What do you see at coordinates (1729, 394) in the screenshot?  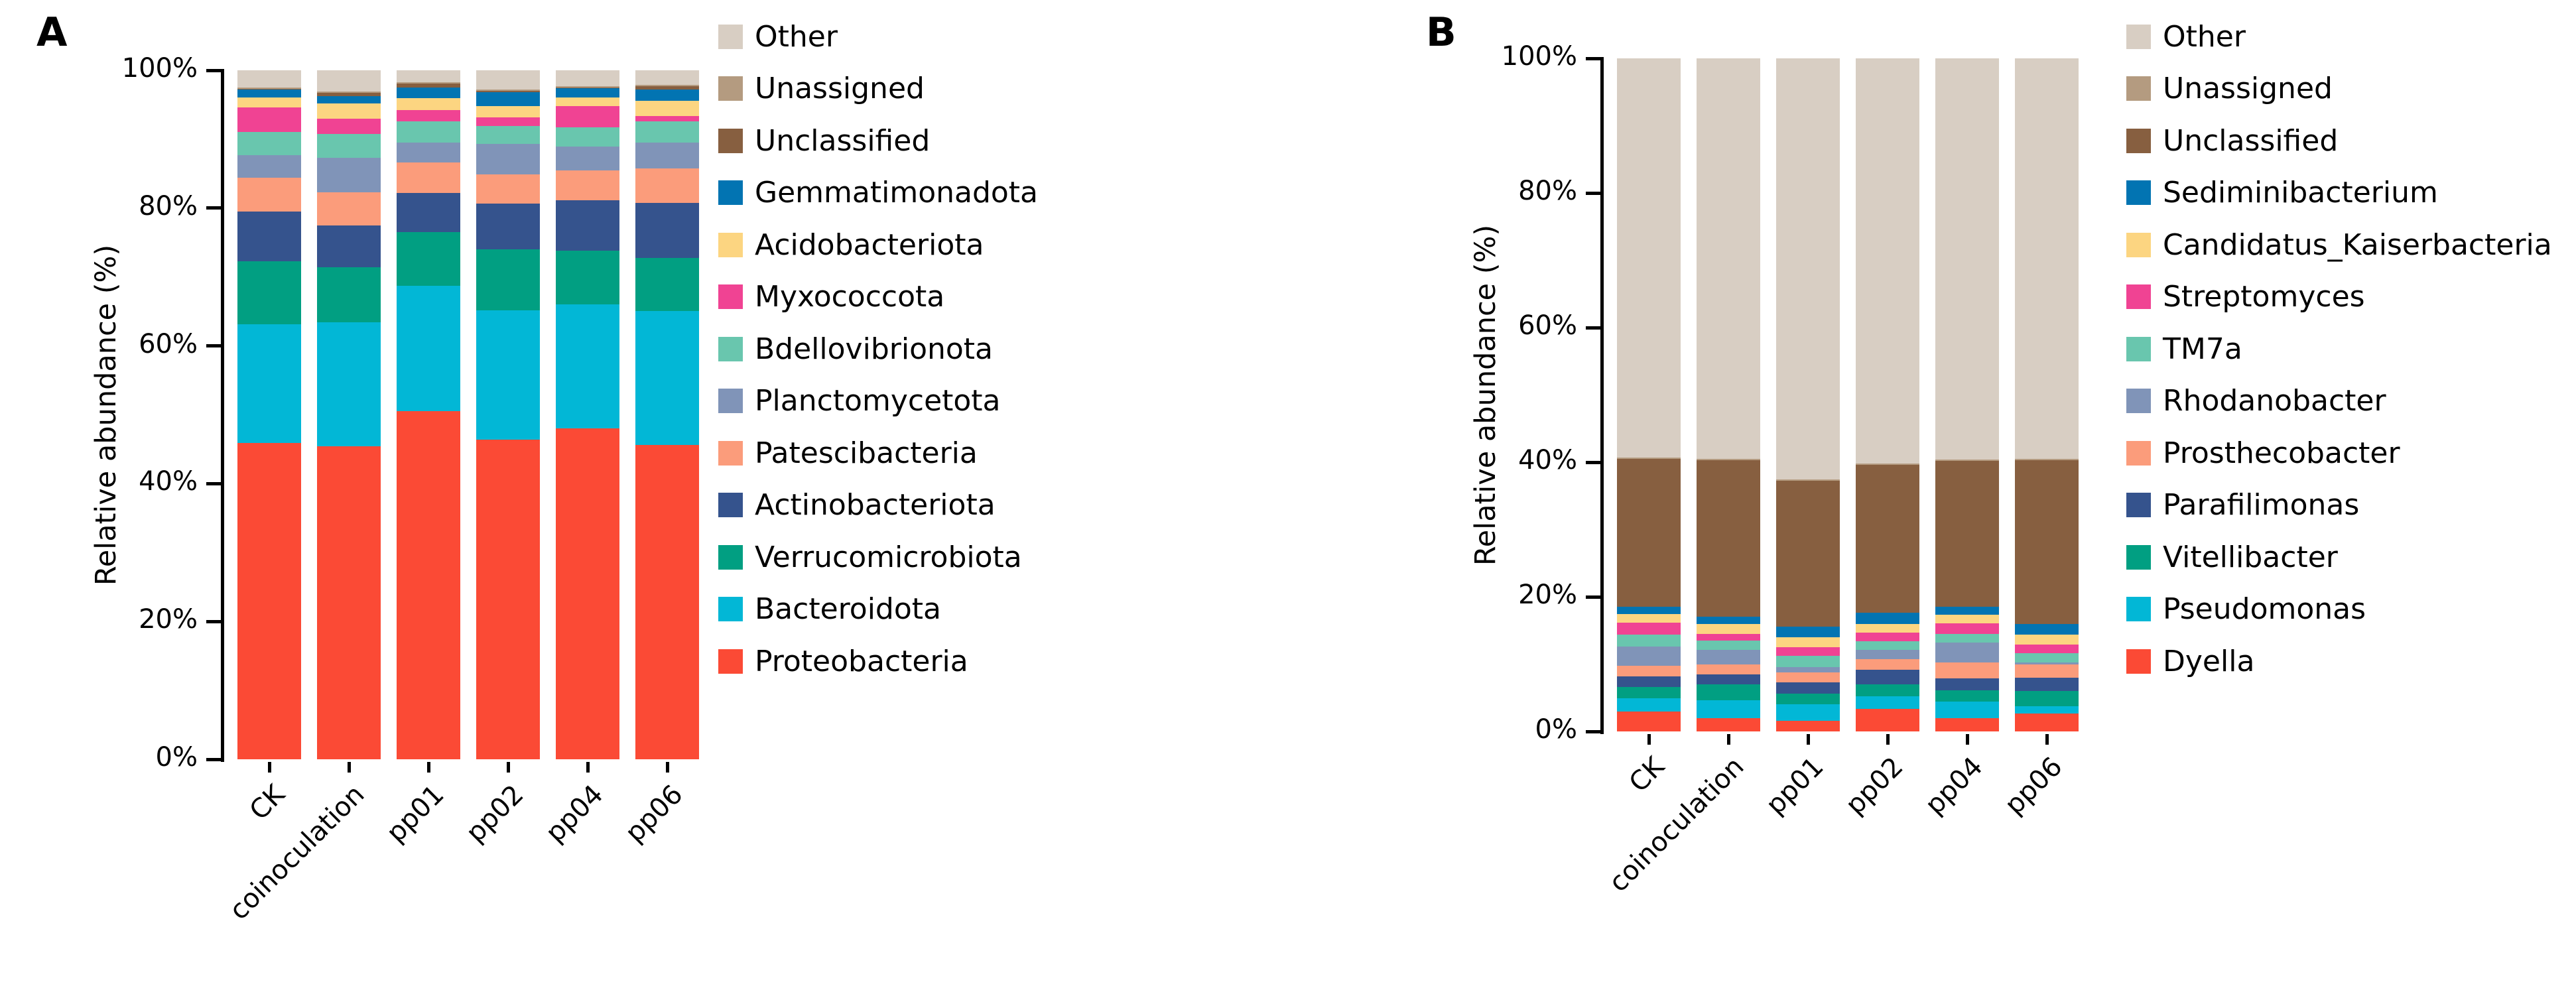 I see `bar-coinoculation` at bounding box center [1729, 394].